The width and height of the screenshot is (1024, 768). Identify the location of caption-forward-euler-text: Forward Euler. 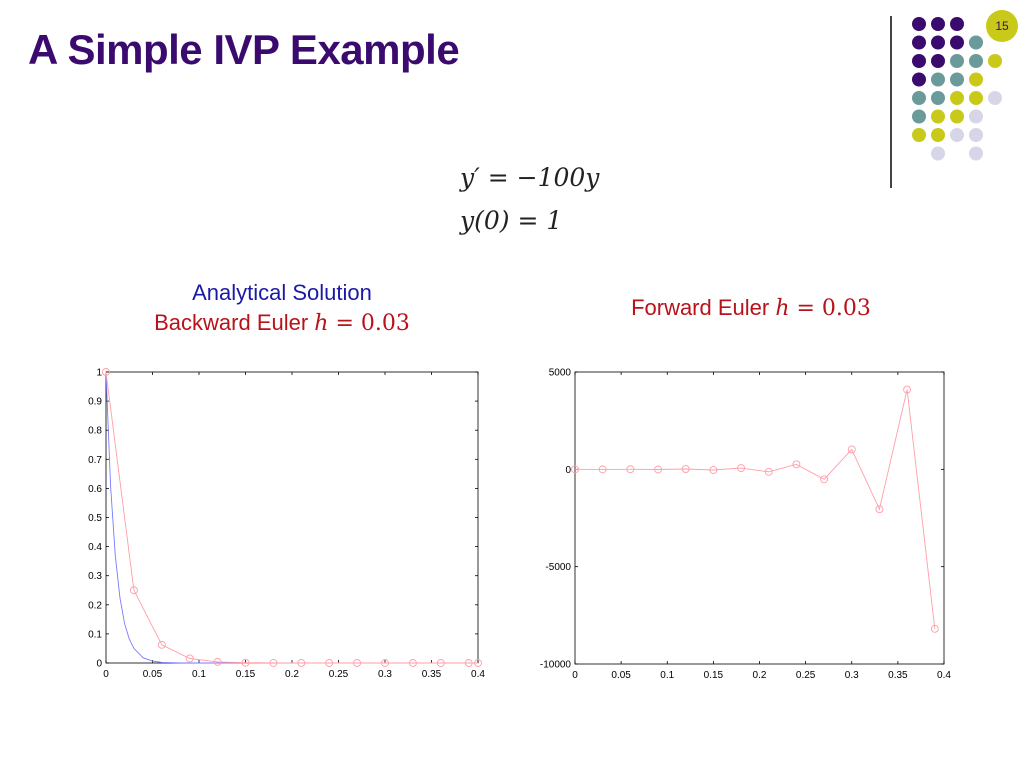
(703, 307).